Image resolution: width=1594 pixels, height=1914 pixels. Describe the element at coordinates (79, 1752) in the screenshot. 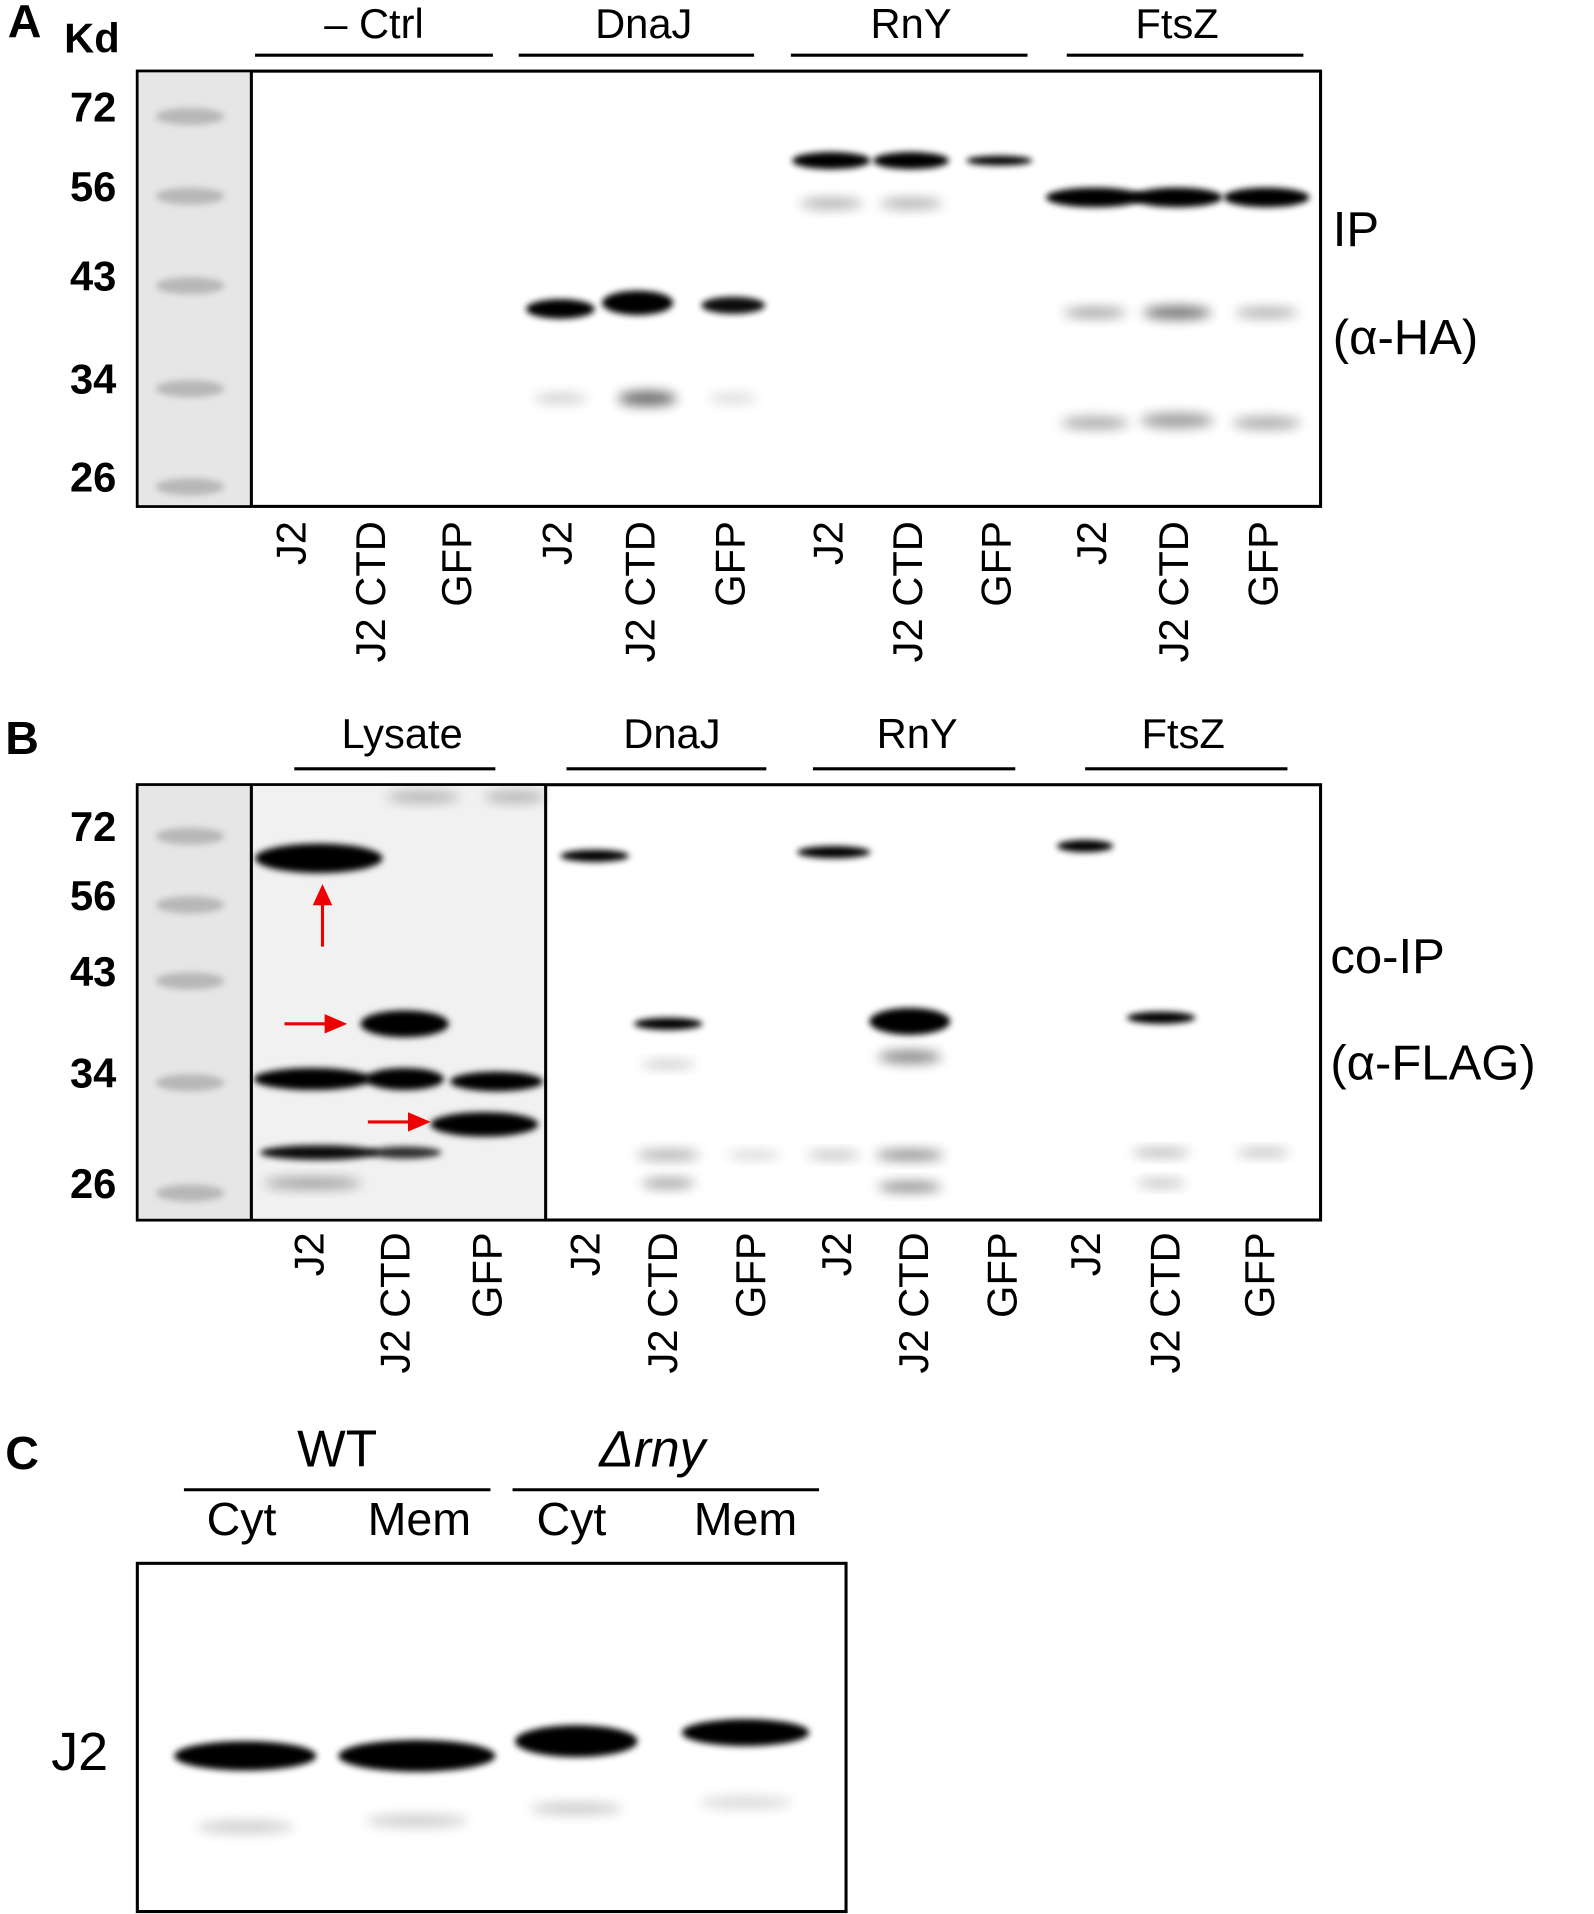

I see `row-label: J2` at that location.